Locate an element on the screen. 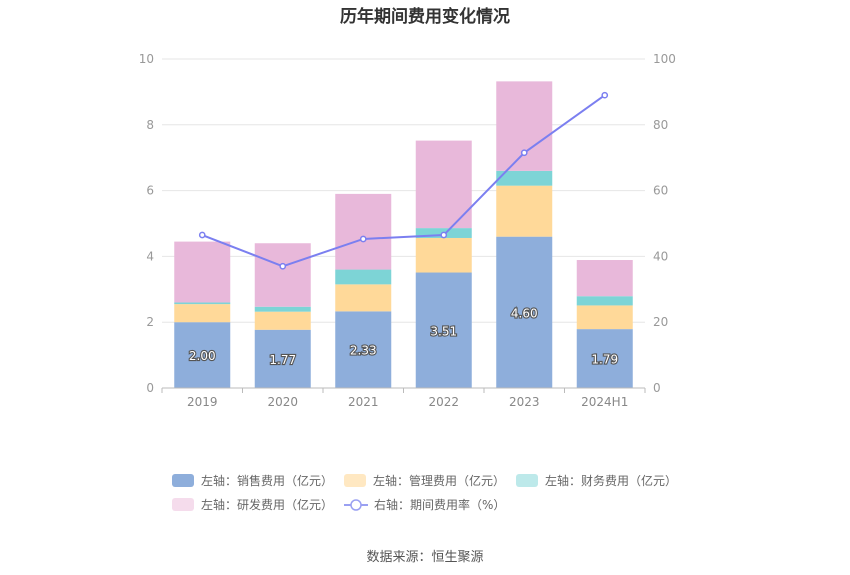  left-tick-label: 6 is located at coordinates (150, 191).